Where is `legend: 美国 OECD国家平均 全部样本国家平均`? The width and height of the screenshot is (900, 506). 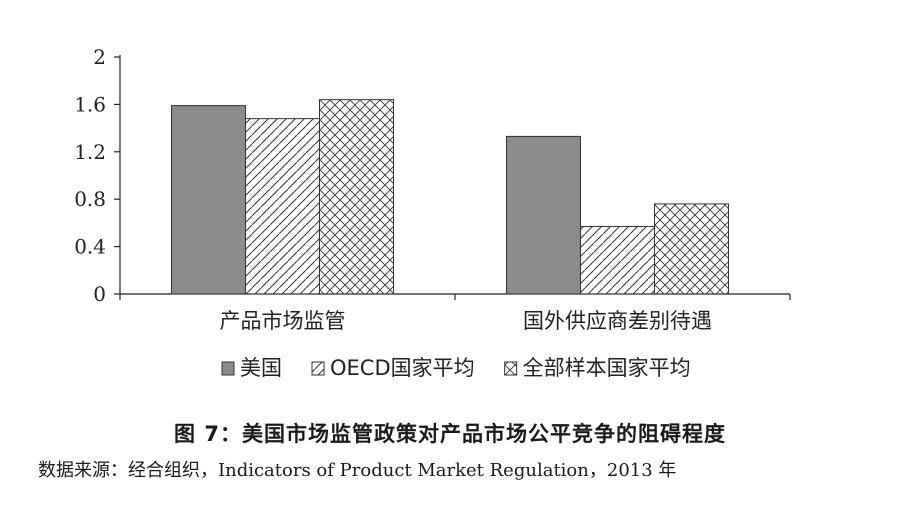 legend: 美国 OECD国家平均 全部样本国家平均 is located at coordinates (456, 368).